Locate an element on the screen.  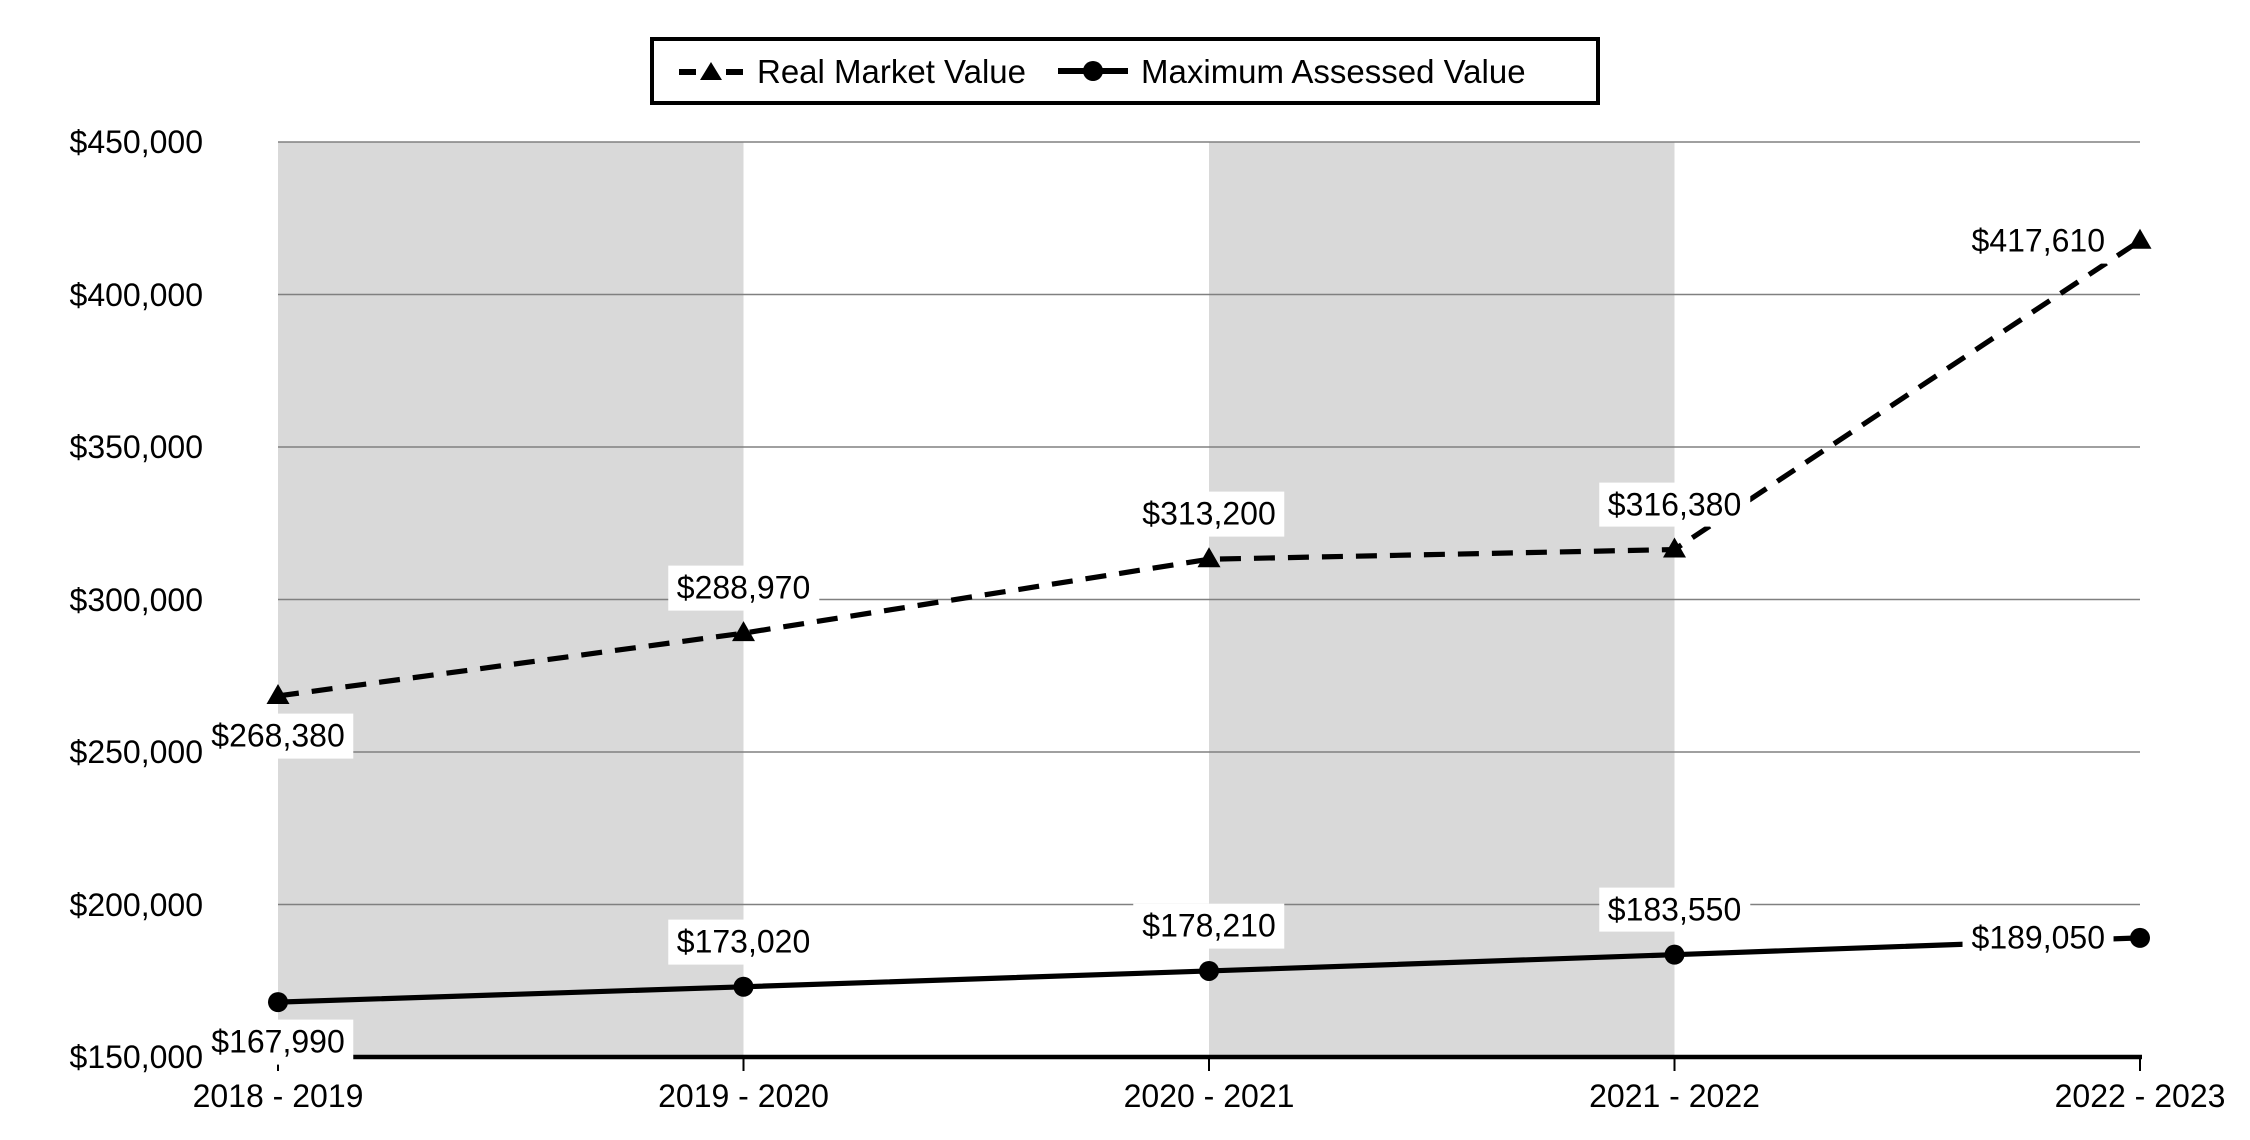
legend-item-maximum-assessed-value: Maximum Assessed Value is located at coordinates (1292, 71).